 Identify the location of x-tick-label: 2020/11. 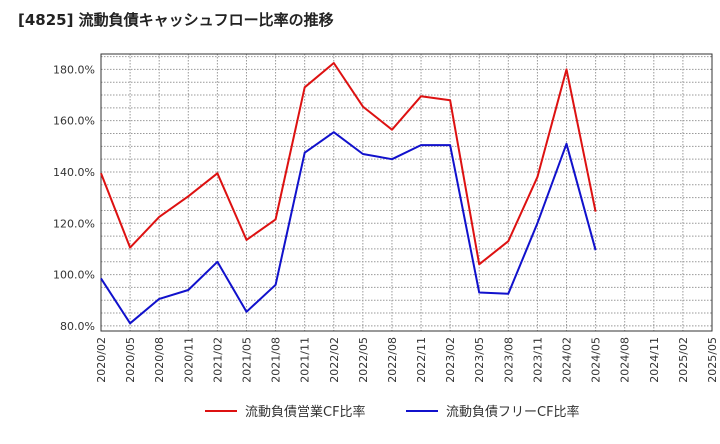
(188, 360).